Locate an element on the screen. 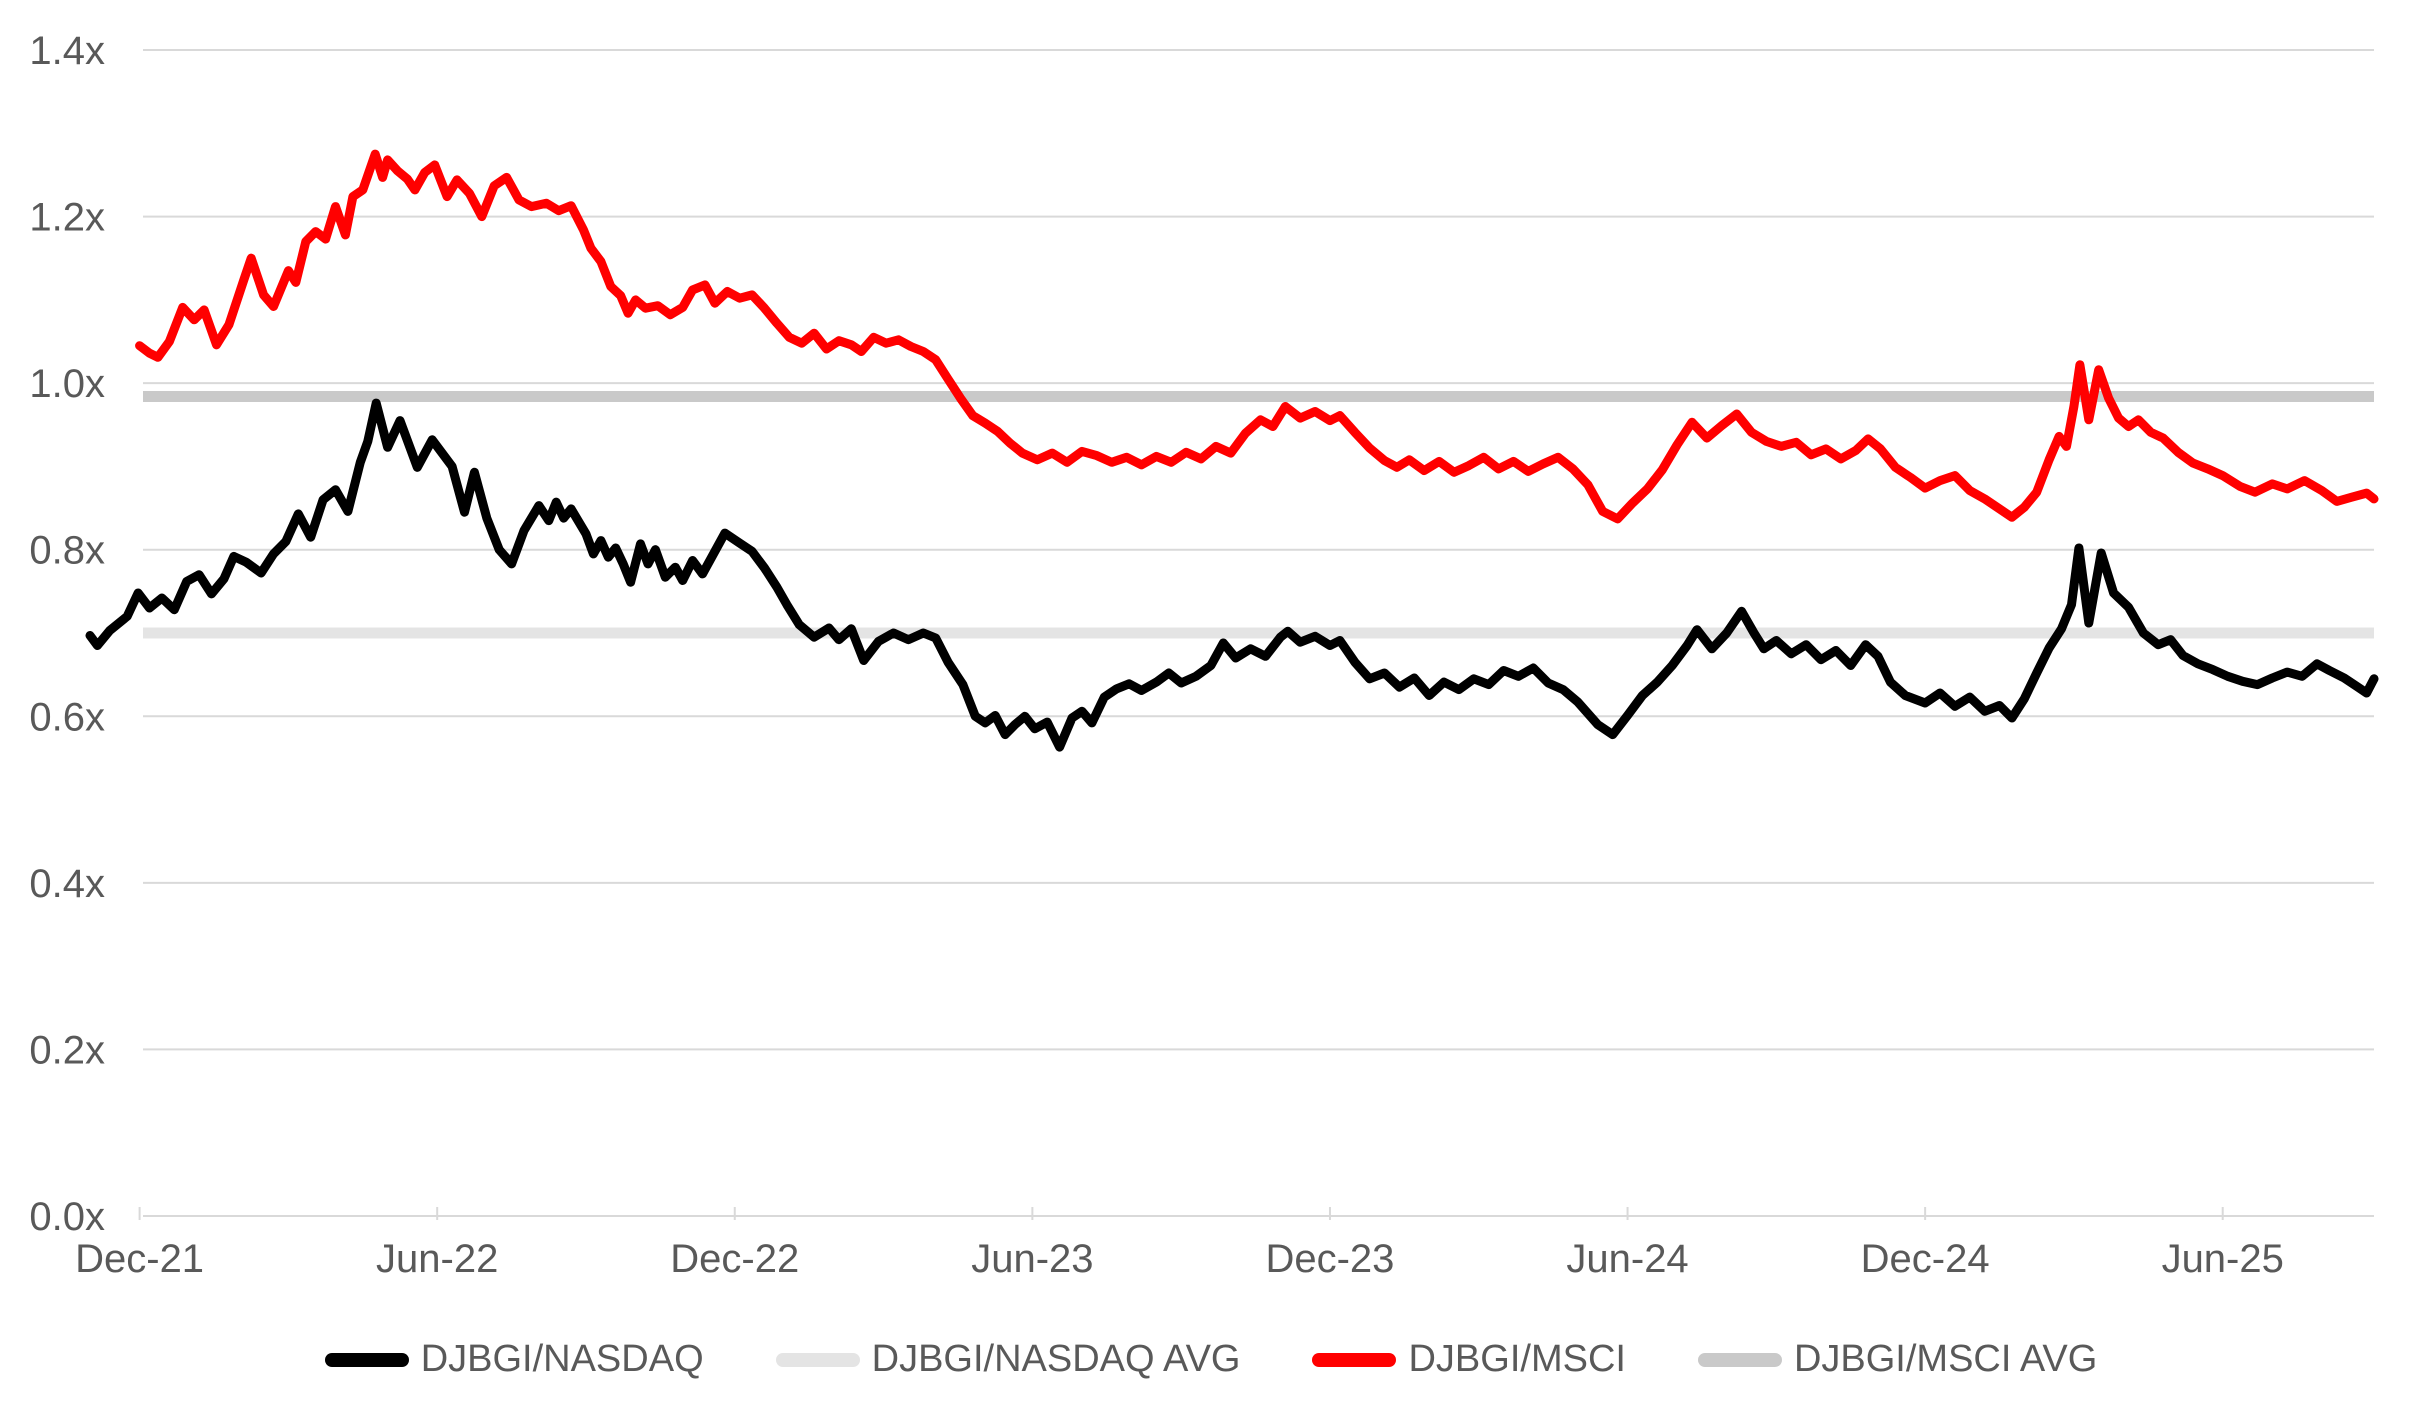 Image resolution: width=2422 pixels, height=1417 pixels. legend-label: DJBGI/MSCI AVG is located at coordinates (1945, 1359).